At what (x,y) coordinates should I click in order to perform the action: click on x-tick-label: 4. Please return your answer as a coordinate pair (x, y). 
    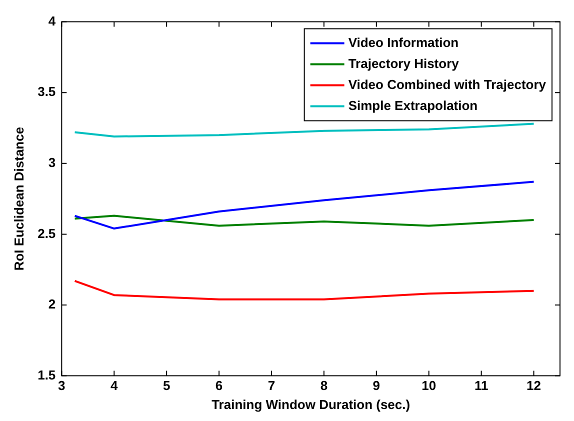
    Looking at the image, I should click on (114, 386).